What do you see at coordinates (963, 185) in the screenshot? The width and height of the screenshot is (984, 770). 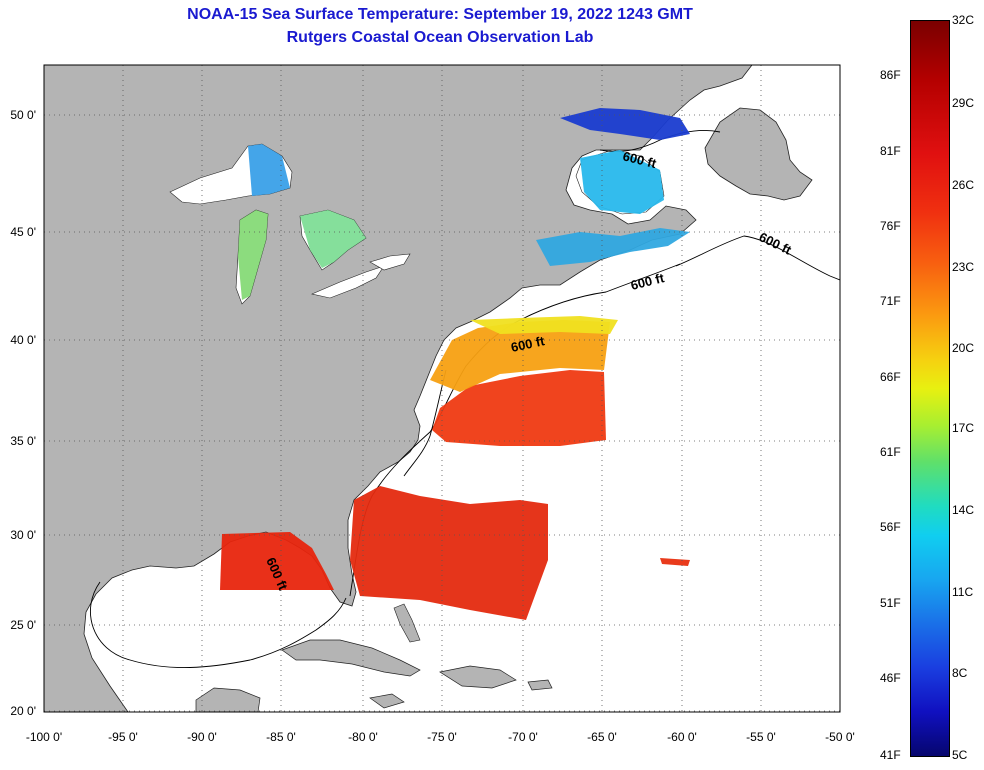 I see `colorbar-celsius-label: 26C` at bounding box center [963, 185].